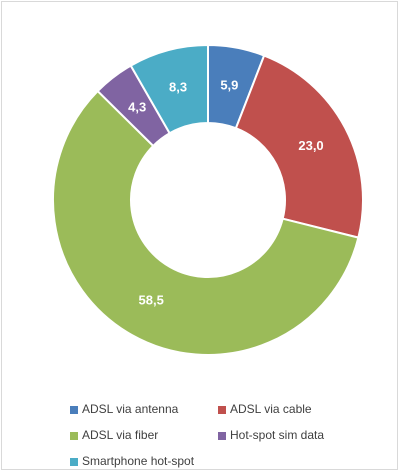 The height and width of the screenshot is (473, 401). I want to click on value-label: 8,3, so click(178, 86).